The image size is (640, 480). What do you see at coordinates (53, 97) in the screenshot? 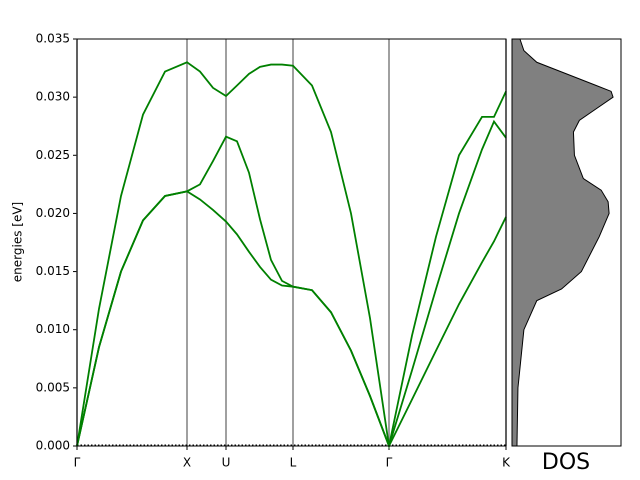
I see `y-tick-label: 0.030` at bounding box center [53, 97].